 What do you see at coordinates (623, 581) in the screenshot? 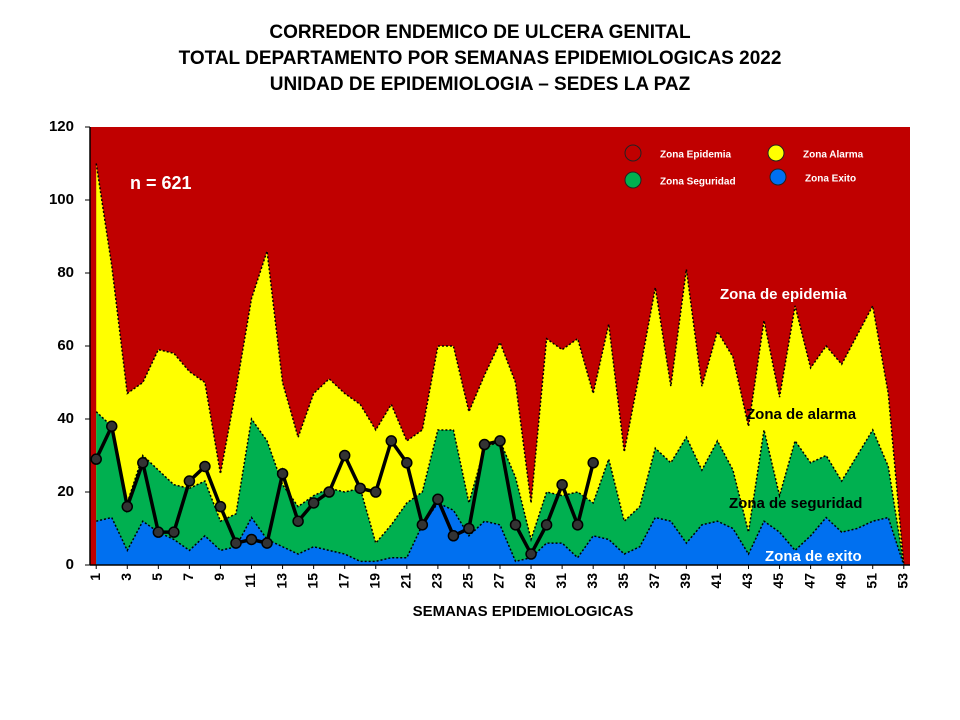
I see `x-tick-label: 35` at bounding box center [623, 581].